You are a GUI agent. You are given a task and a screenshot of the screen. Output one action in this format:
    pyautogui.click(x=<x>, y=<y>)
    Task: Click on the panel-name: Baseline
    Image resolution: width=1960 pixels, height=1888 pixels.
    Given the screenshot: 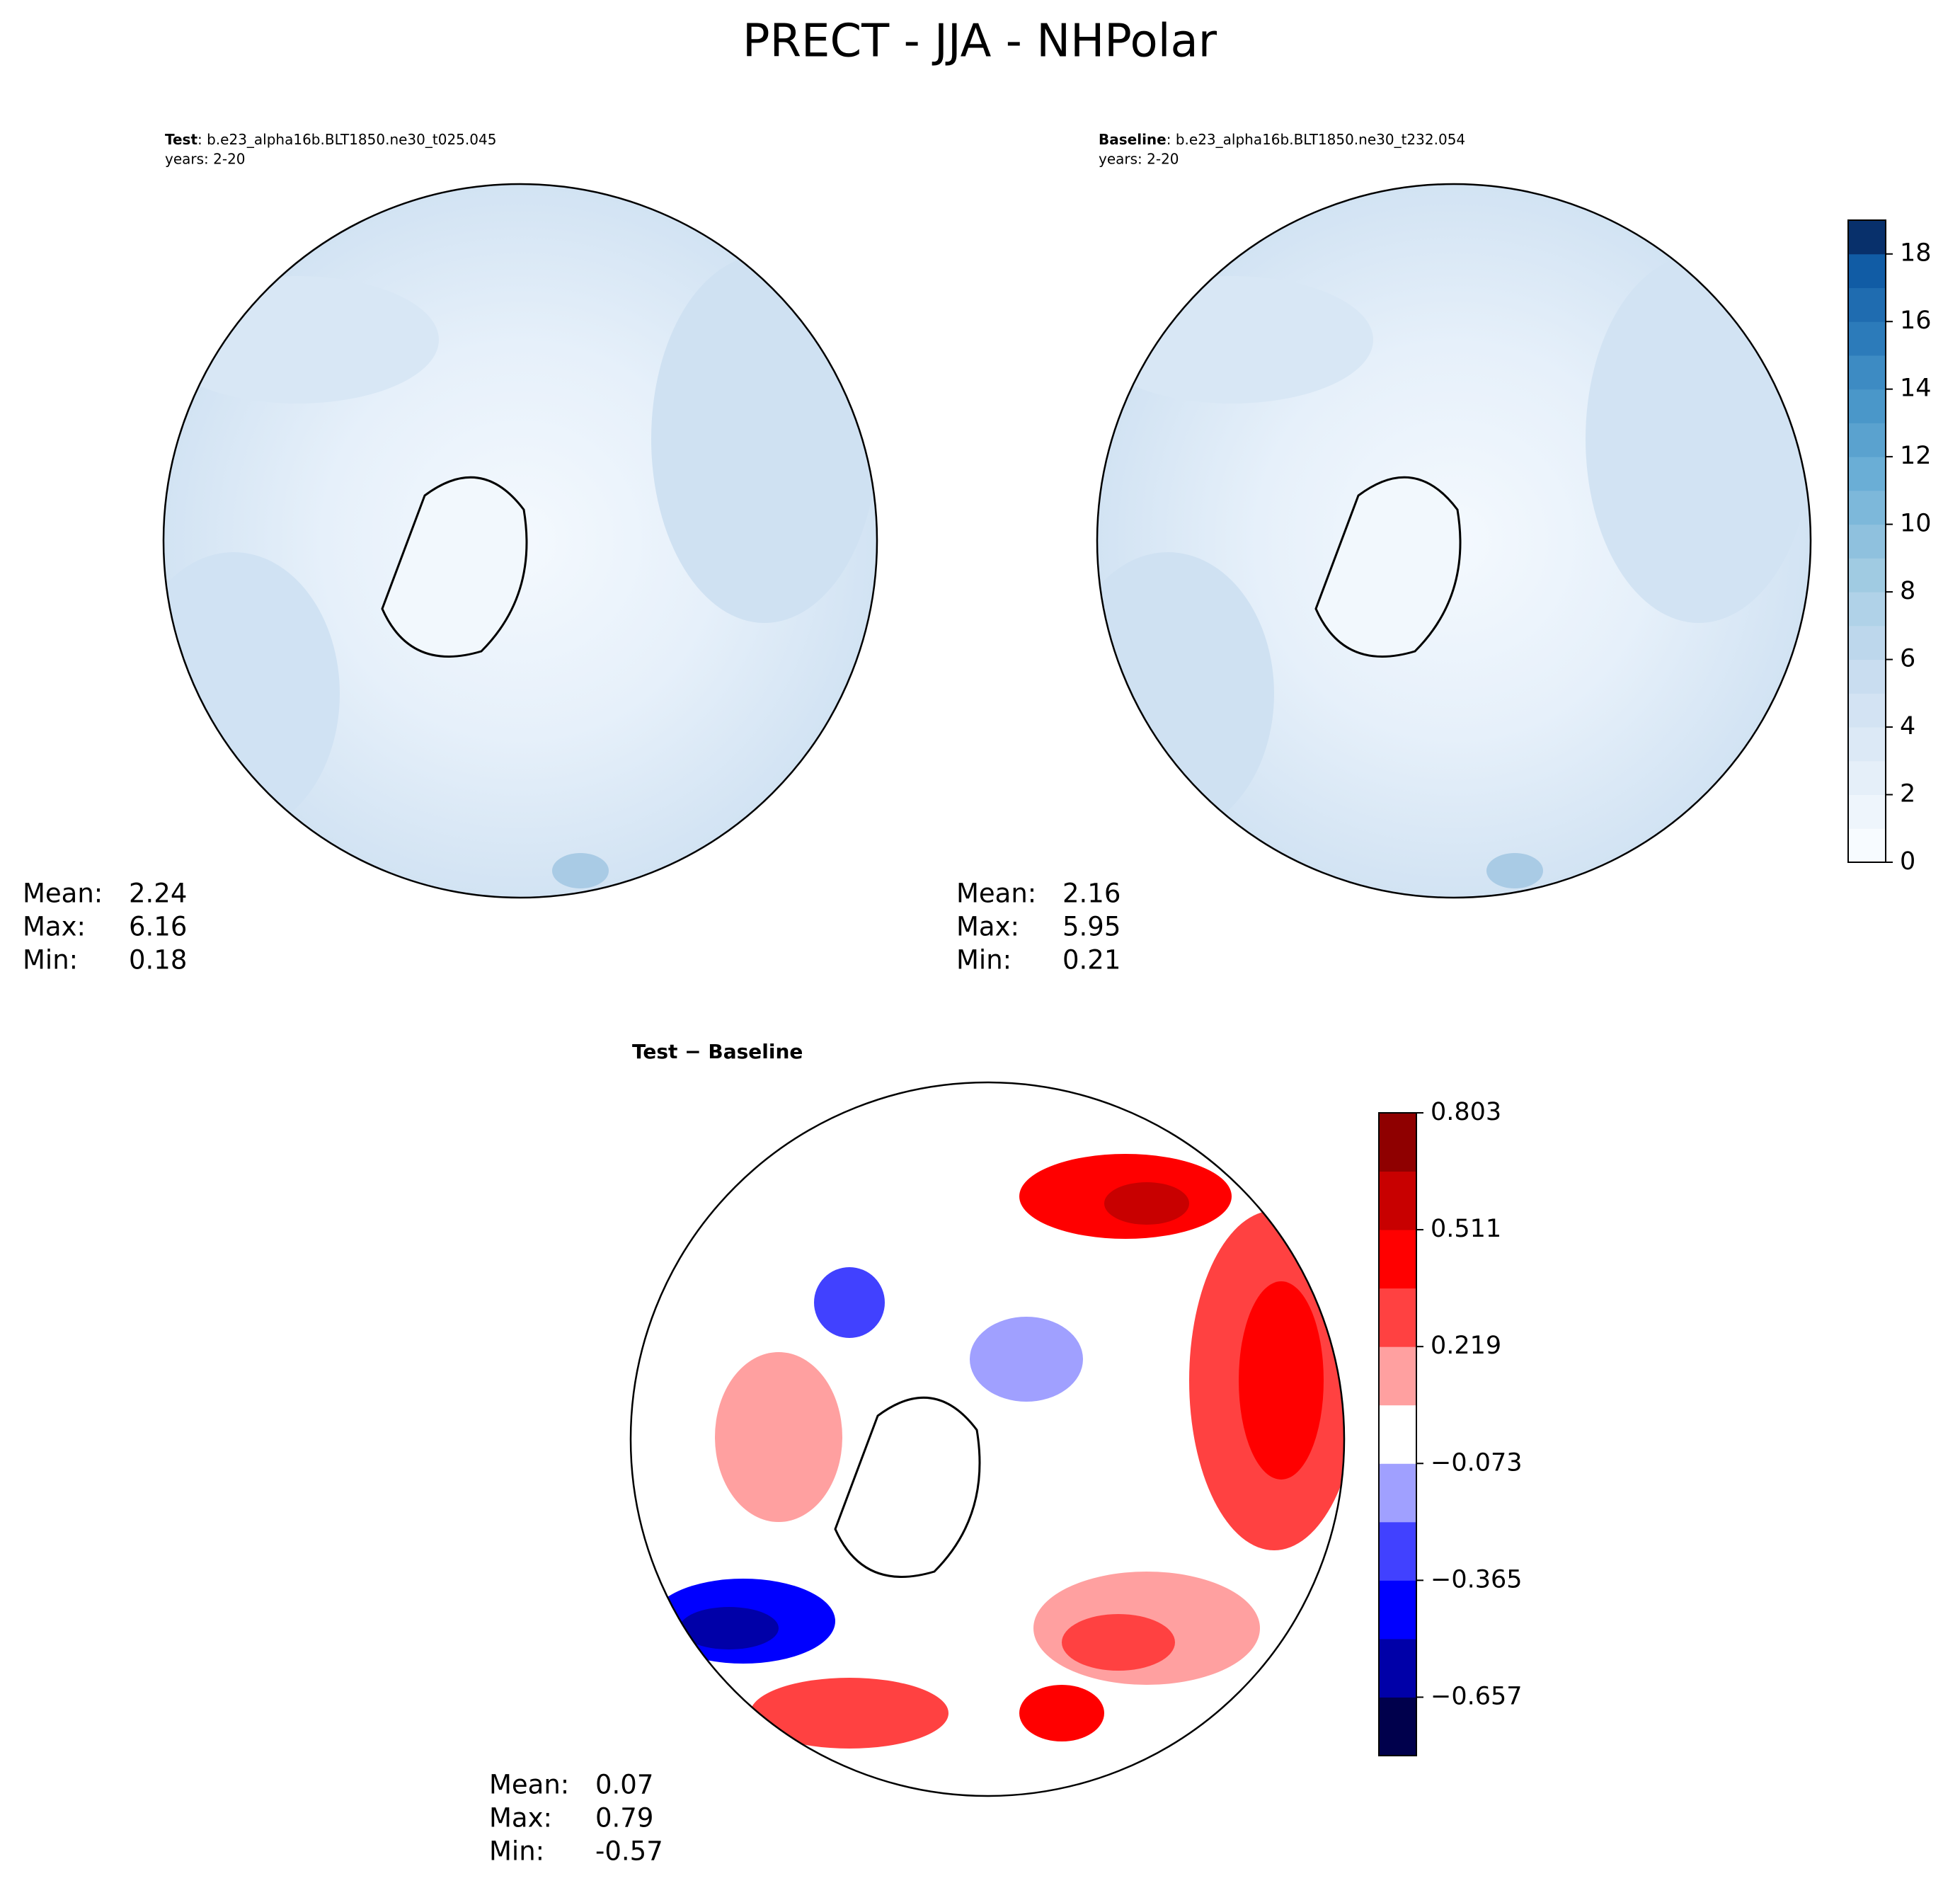 What is the action you would take?
    pyautogui.click(x=1133, y=140)
    